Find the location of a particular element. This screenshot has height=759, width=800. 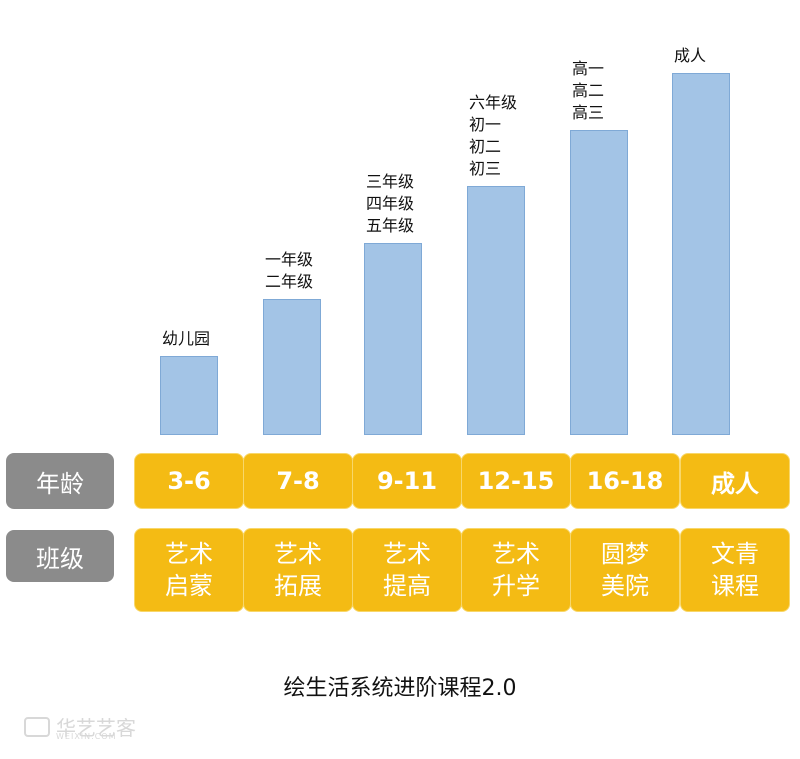

bar-label-3: 三年级 四年级 五年级 is located at coordinates (390, 204).